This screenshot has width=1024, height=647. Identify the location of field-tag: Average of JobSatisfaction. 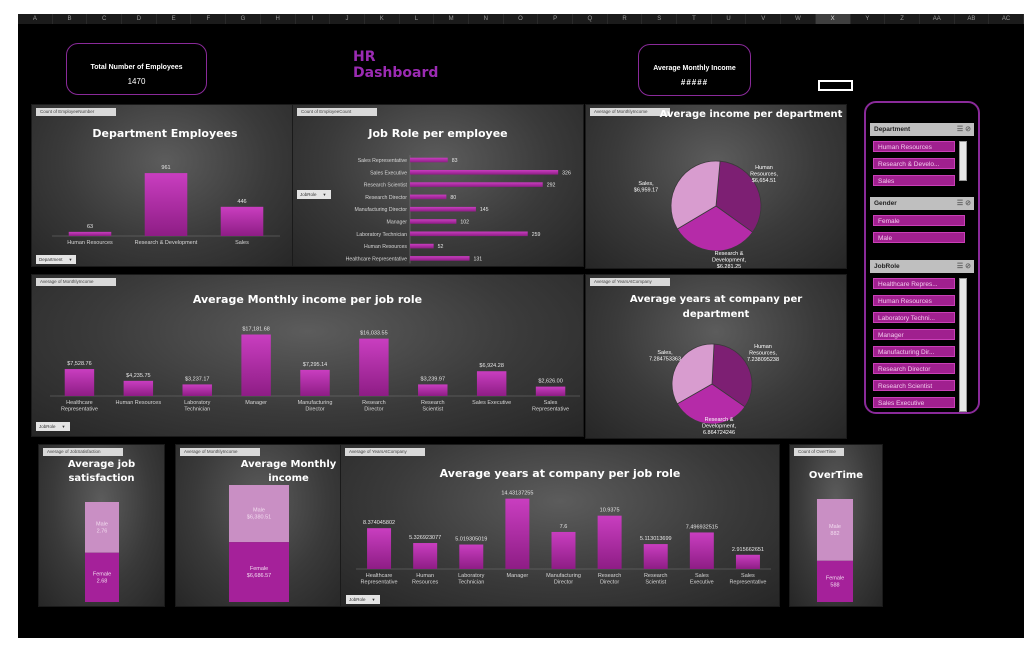
(83, 452).